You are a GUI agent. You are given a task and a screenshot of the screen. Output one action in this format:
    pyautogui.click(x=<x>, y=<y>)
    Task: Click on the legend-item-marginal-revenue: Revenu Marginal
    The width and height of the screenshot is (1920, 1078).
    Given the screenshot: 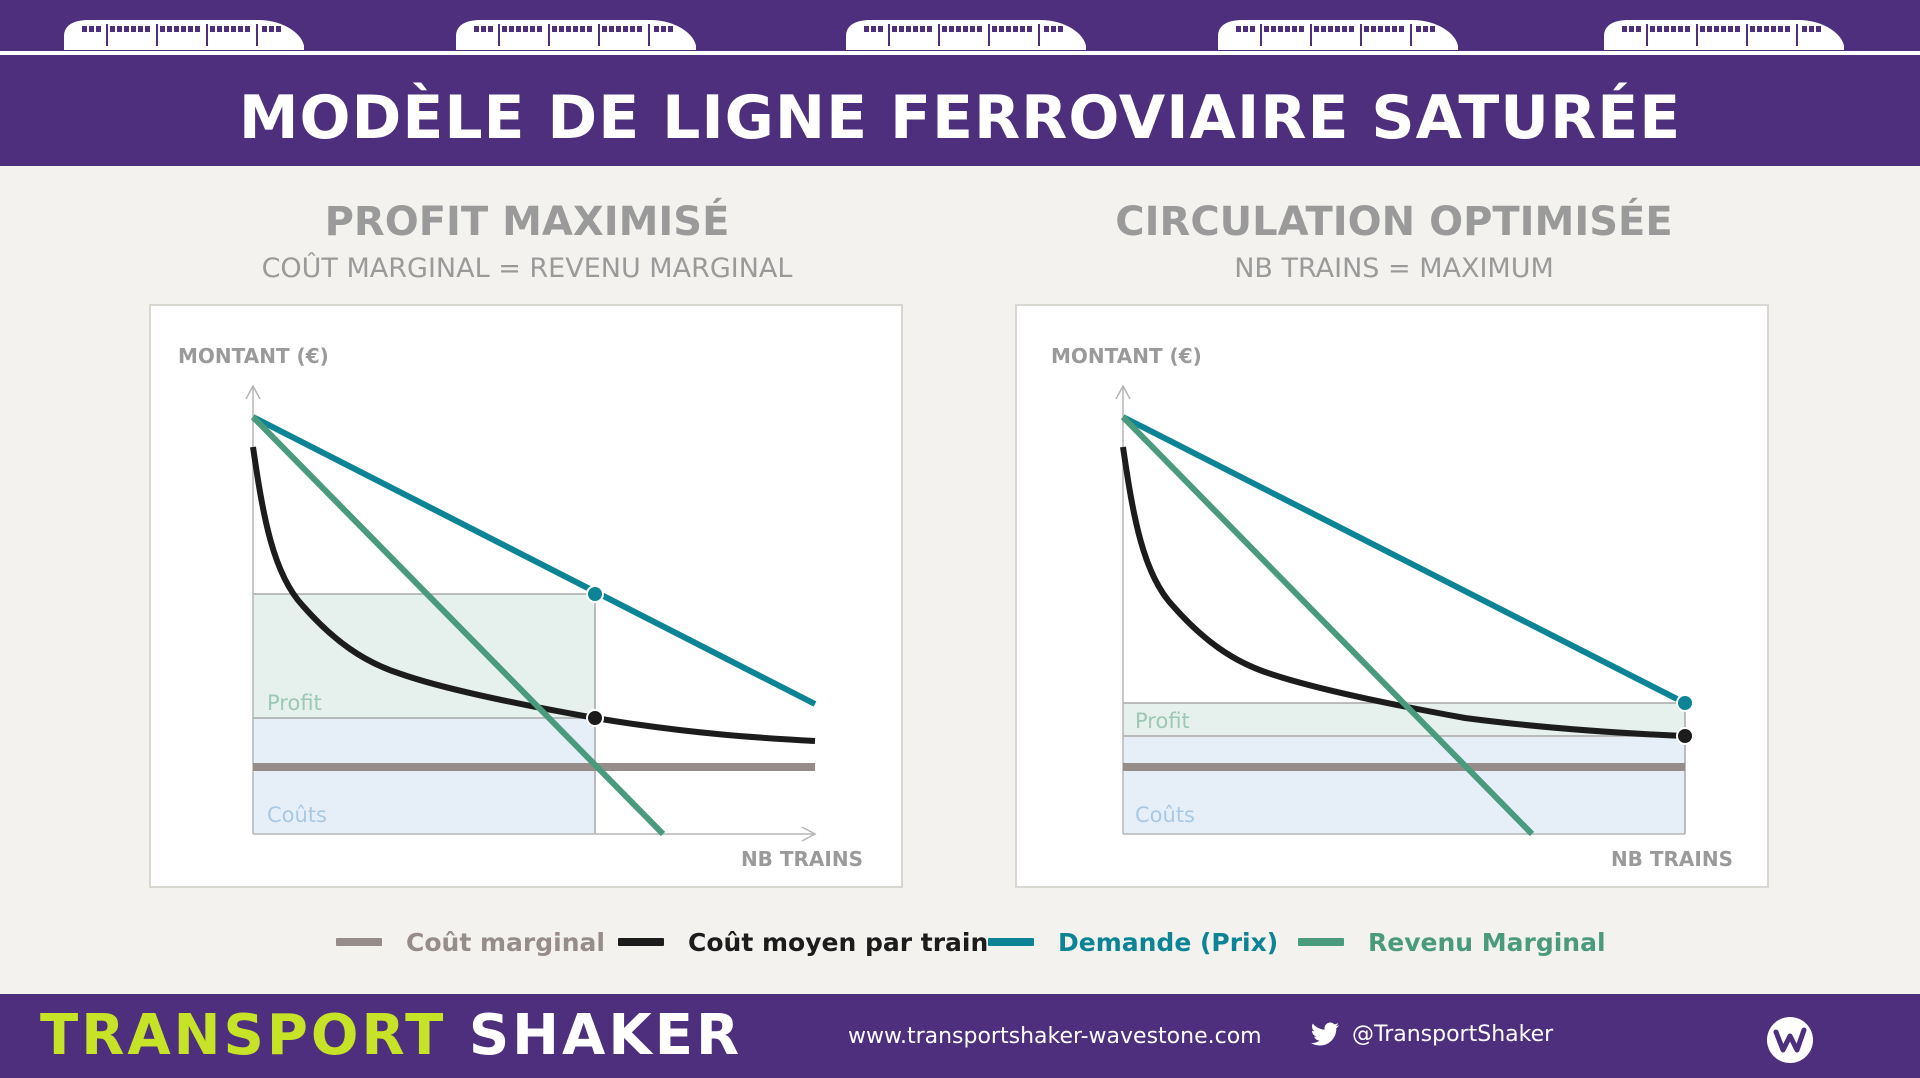 What is the action you would take?
    pyautogui.click(x=1452, y=942)
    